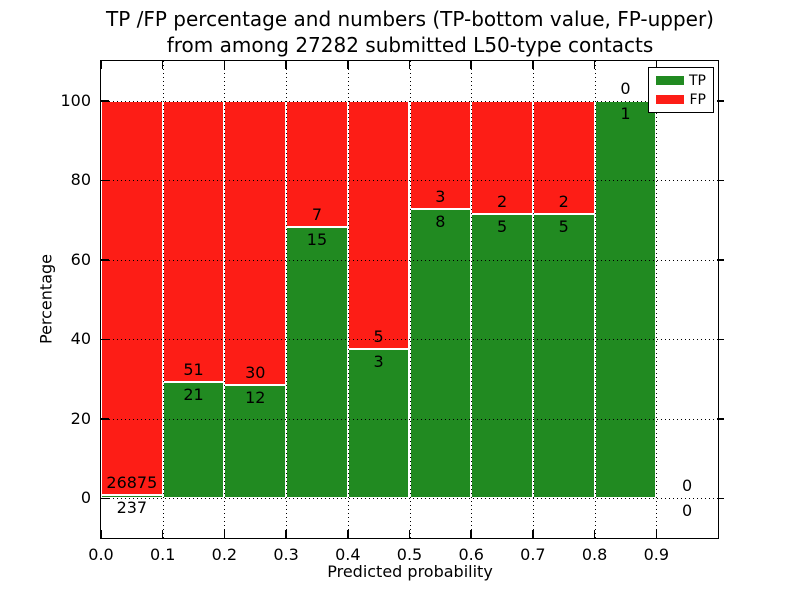 Image resolution: width=800 pixels, height=600 pixels. What do you see at coordinates (502, 202) in the screenshot?
I see `bar-label-fp-6: 2` at bounding box center [502, 202].